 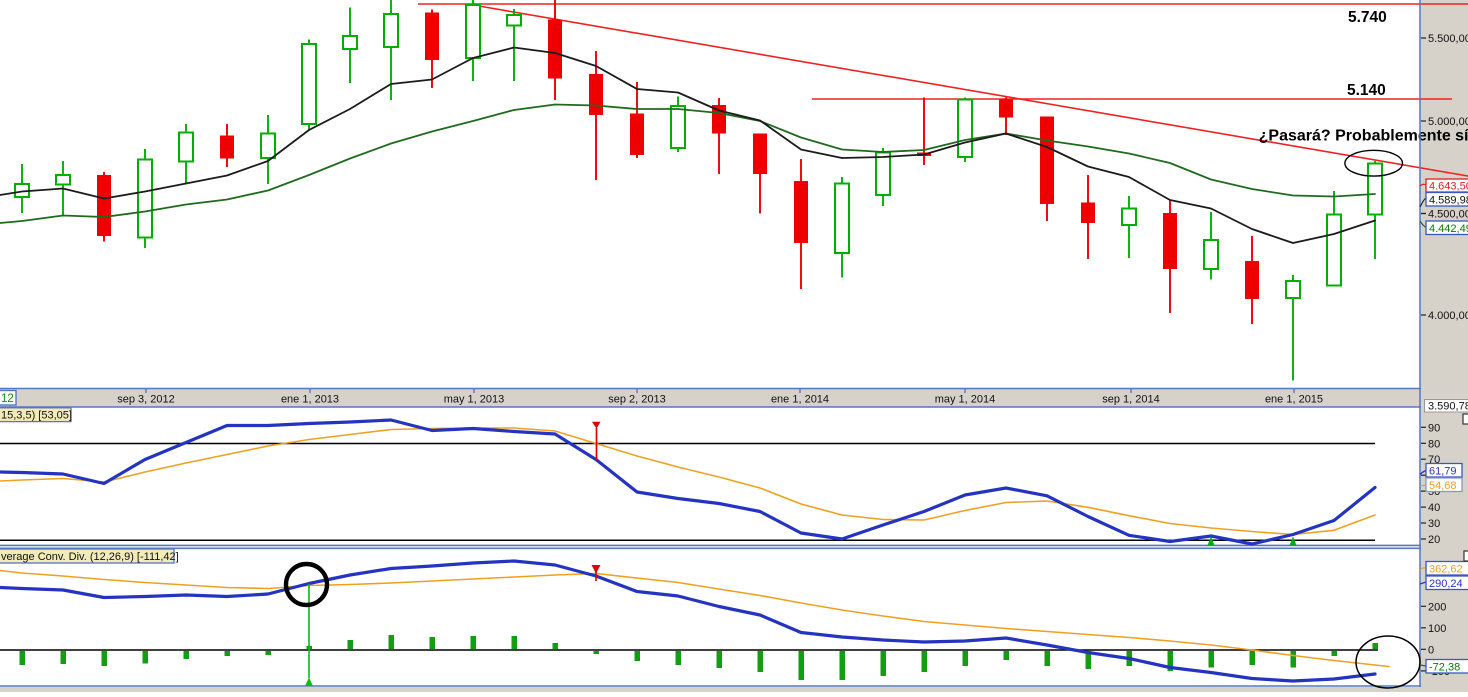 What do you see at coordinates (1448, 39) in the screenshot?
I see `svg-text: 5.500,00` at bounding box center [1448, 39].